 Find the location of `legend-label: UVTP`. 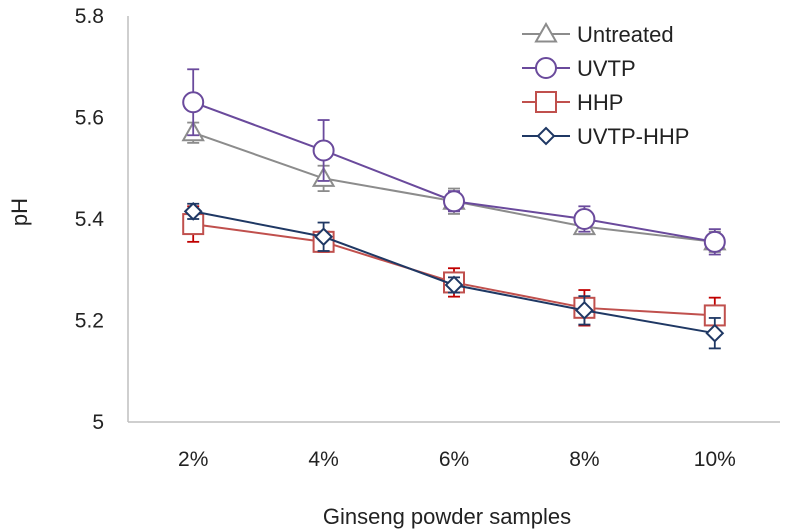

legend-label: UVTP is located at coordinates (606, 68).